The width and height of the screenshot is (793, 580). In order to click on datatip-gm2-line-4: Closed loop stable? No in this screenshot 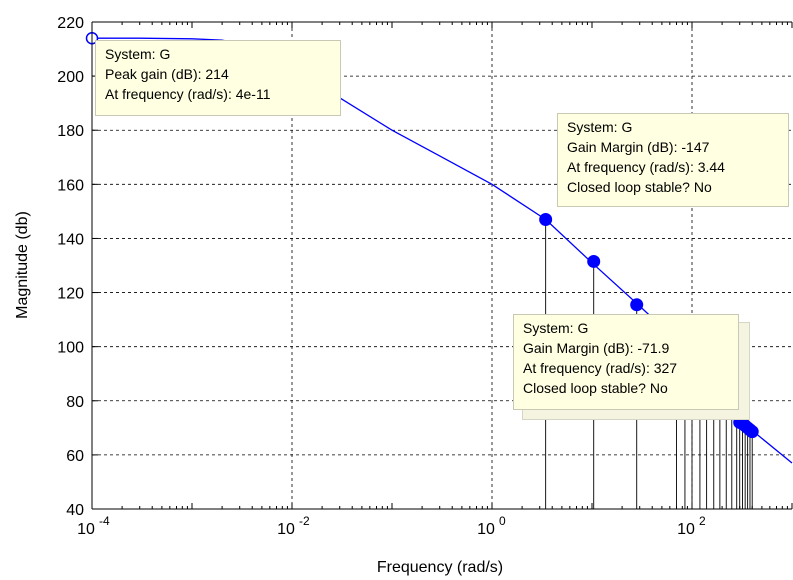, I will do `click(595, 388)`.